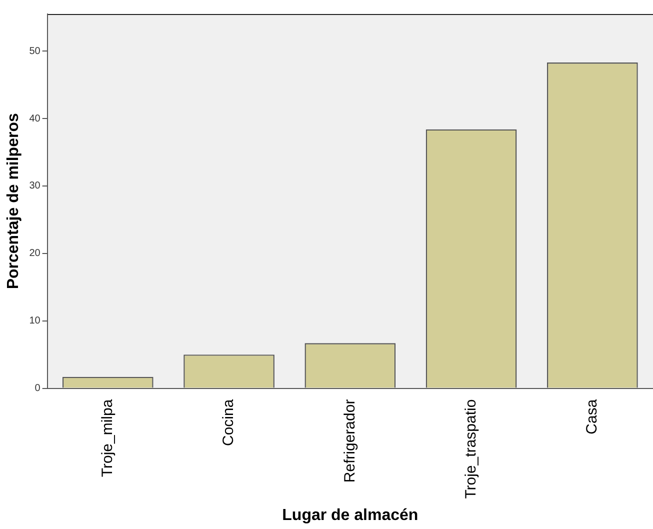 Image resolution: width=653 pixels, height=529 pixels. What do you see at coordinates (592, 416) in the screenshot?
I see `x-tick-label: Casa` at bounding box center [592, 416].